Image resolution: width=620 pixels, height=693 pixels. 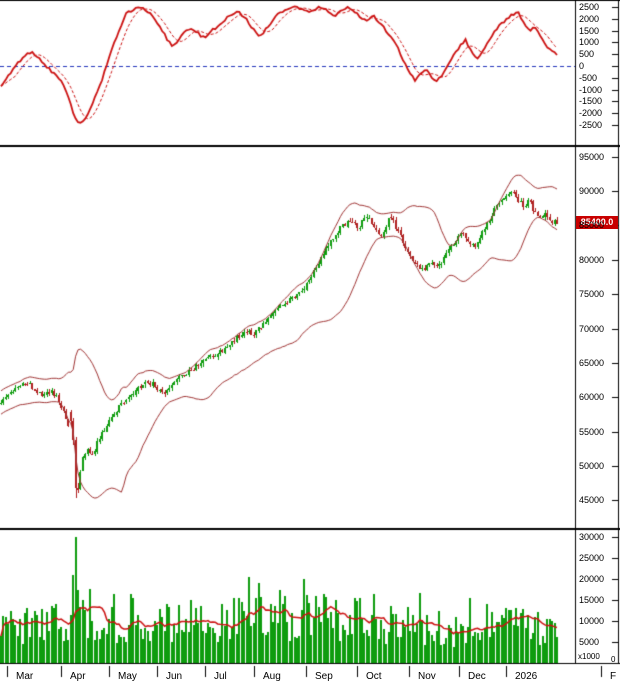 What do you see at coordinates (589, 642) in the screenshot?
I see `volume-axis-tick-label: 5000` at bounding box center [589, 642].